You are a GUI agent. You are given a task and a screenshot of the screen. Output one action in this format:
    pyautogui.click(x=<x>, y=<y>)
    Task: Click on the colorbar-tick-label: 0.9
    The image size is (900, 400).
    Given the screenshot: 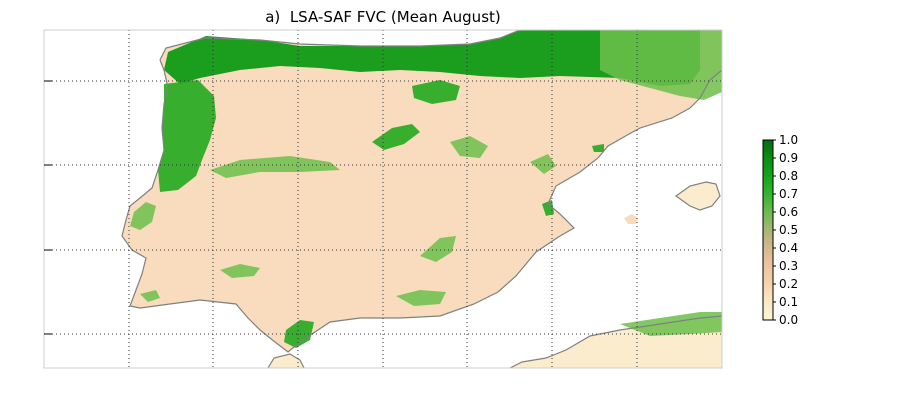 What is the action you would take?
    pyautogui.click(x=789, y=158)
    